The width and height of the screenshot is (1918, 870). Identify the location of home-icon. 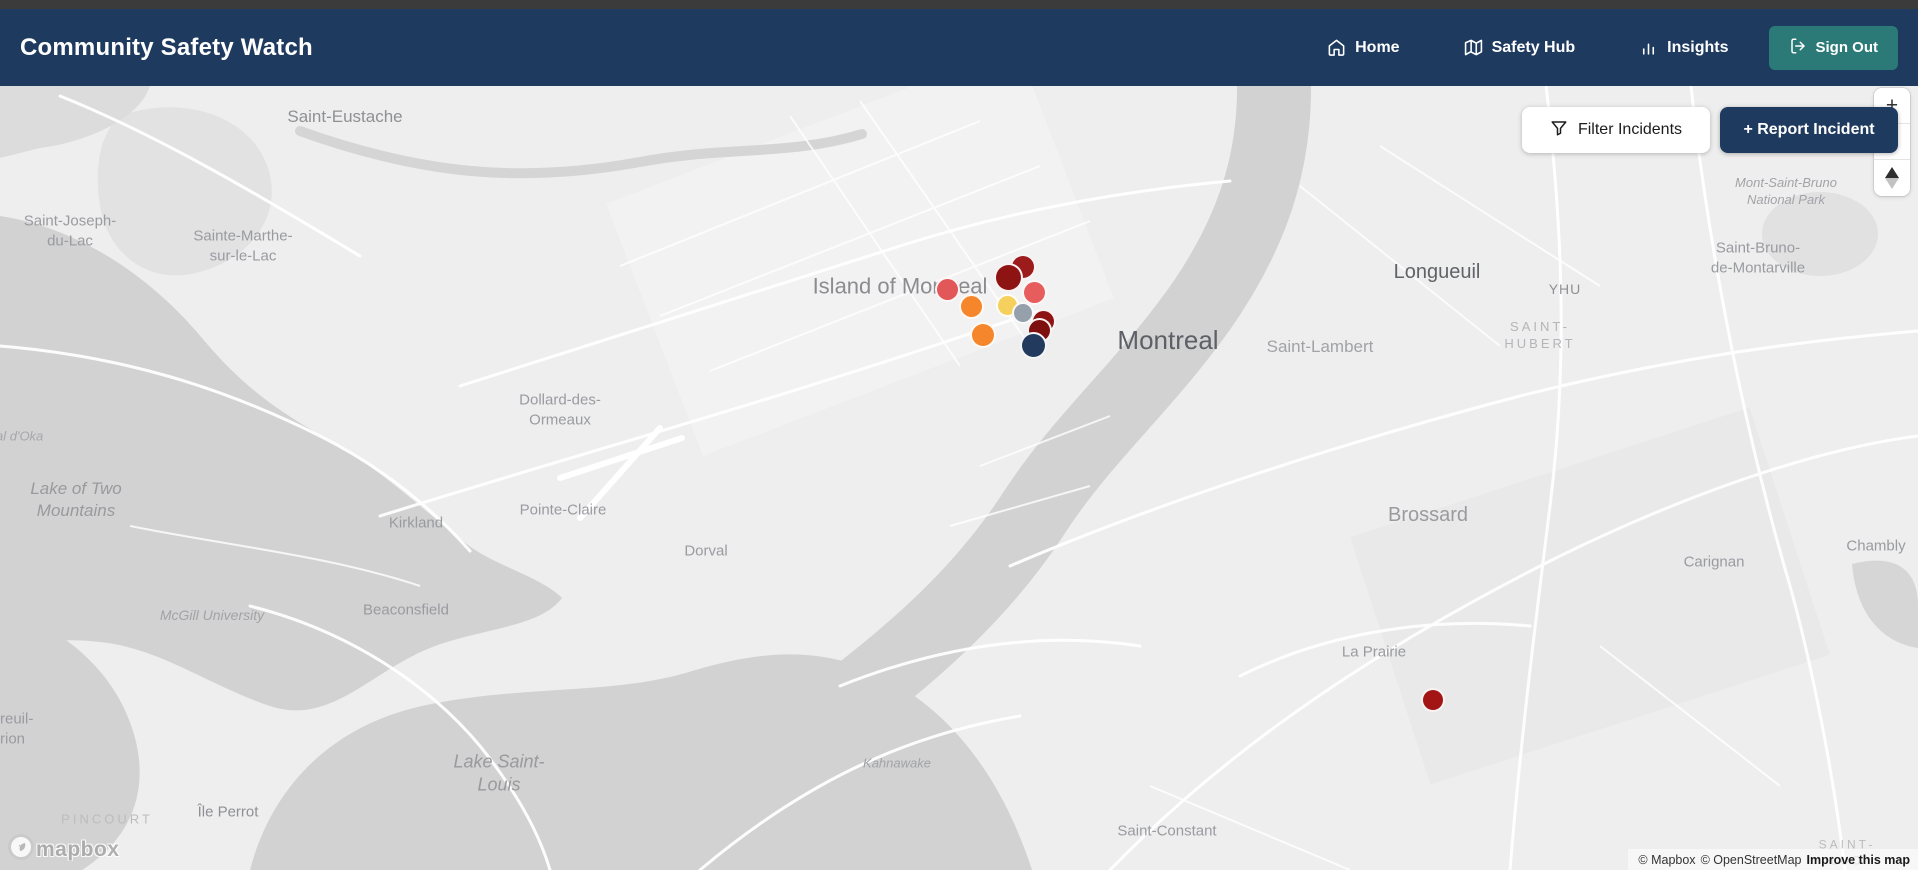
(1336, 47).